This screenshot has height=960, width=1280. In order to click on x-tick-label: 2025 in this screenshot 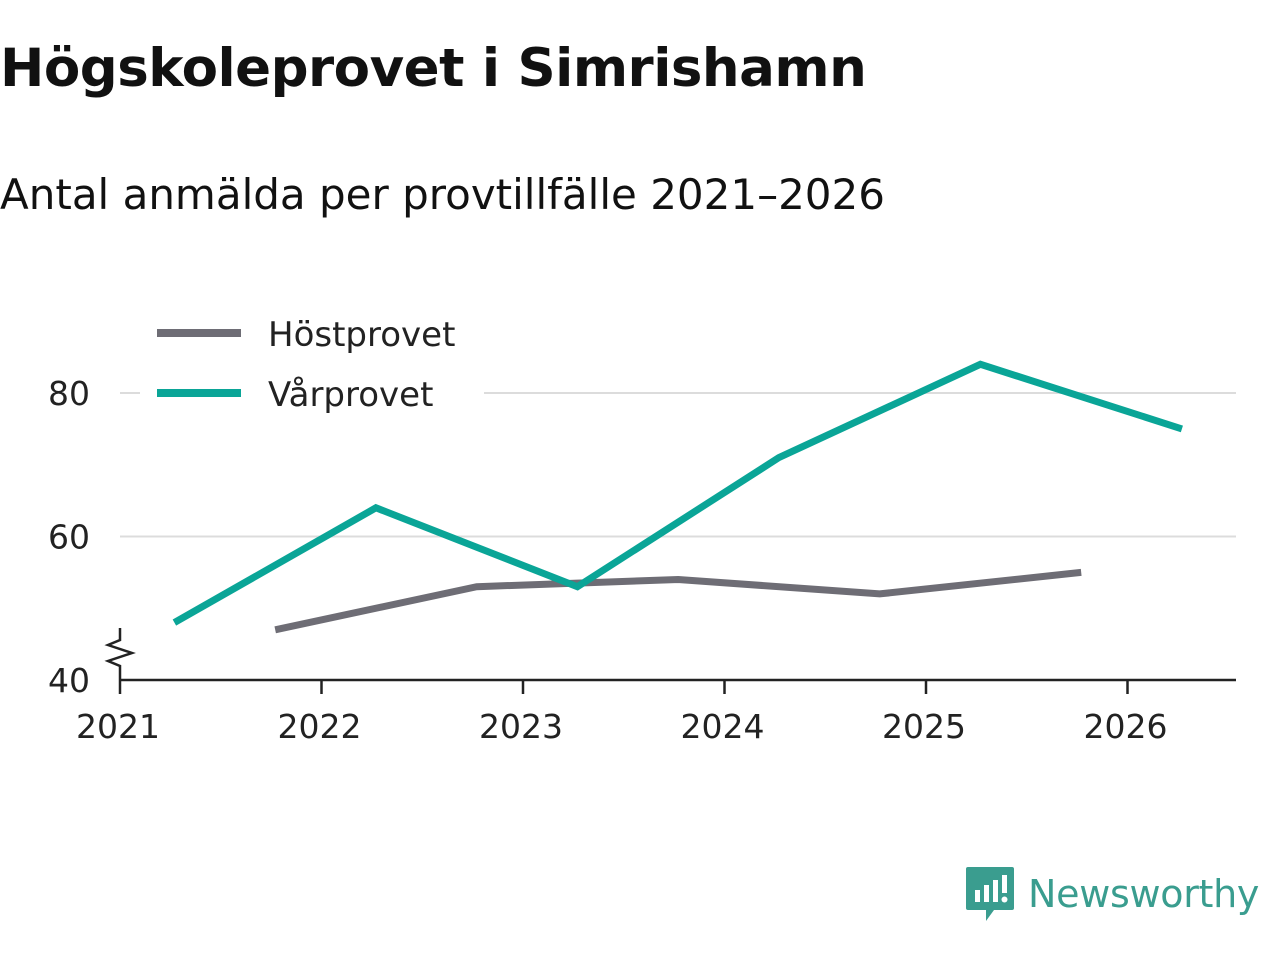, I will do `click(924, 726)`.